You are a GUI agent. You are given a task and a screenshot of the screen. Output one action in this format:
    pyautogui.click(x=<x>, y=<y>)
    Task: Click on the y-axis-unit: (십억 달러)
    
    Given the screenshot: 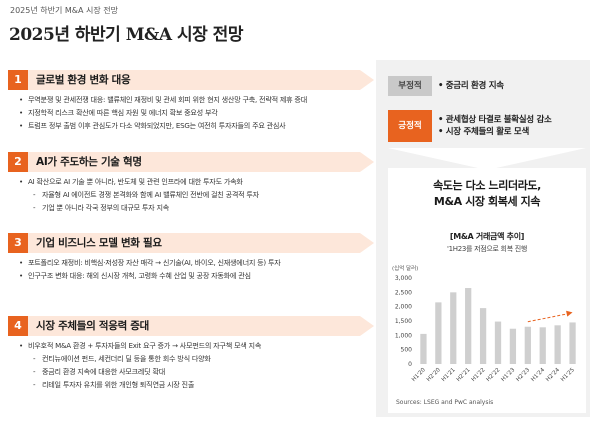 What is the action you would take?
    pyautogui.click(x=405, y=268)
    